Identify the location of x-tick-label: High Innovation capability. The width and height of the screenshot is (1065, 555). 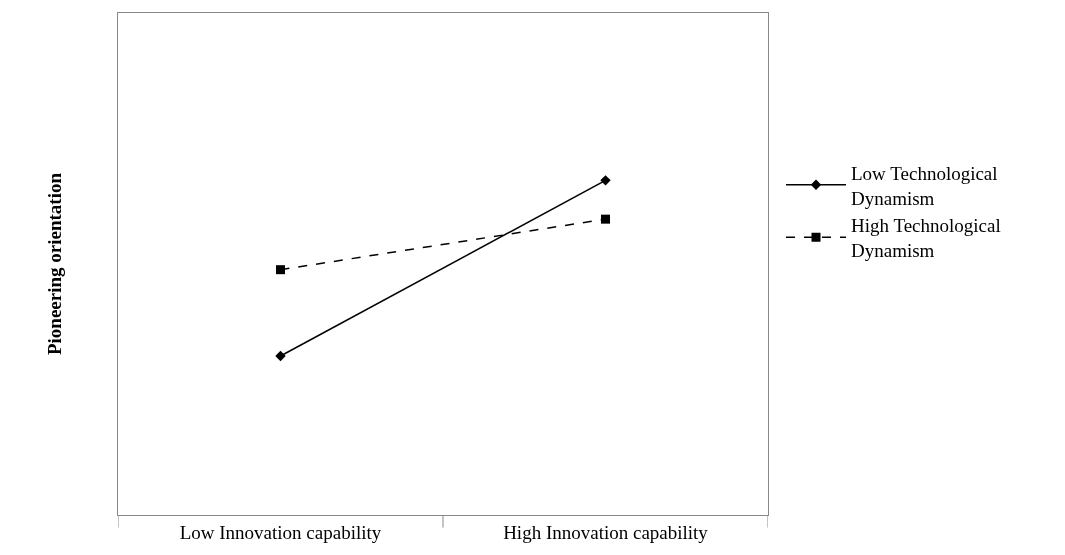
(606, 532).